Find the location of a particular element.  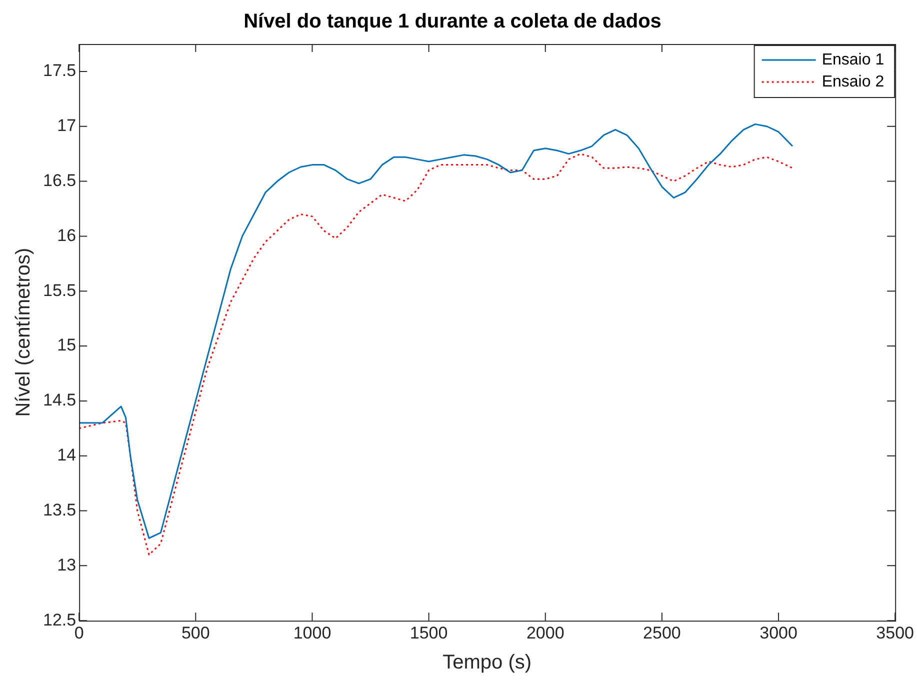

x-tick-label: 2500 is located at coordinates (662, 632).